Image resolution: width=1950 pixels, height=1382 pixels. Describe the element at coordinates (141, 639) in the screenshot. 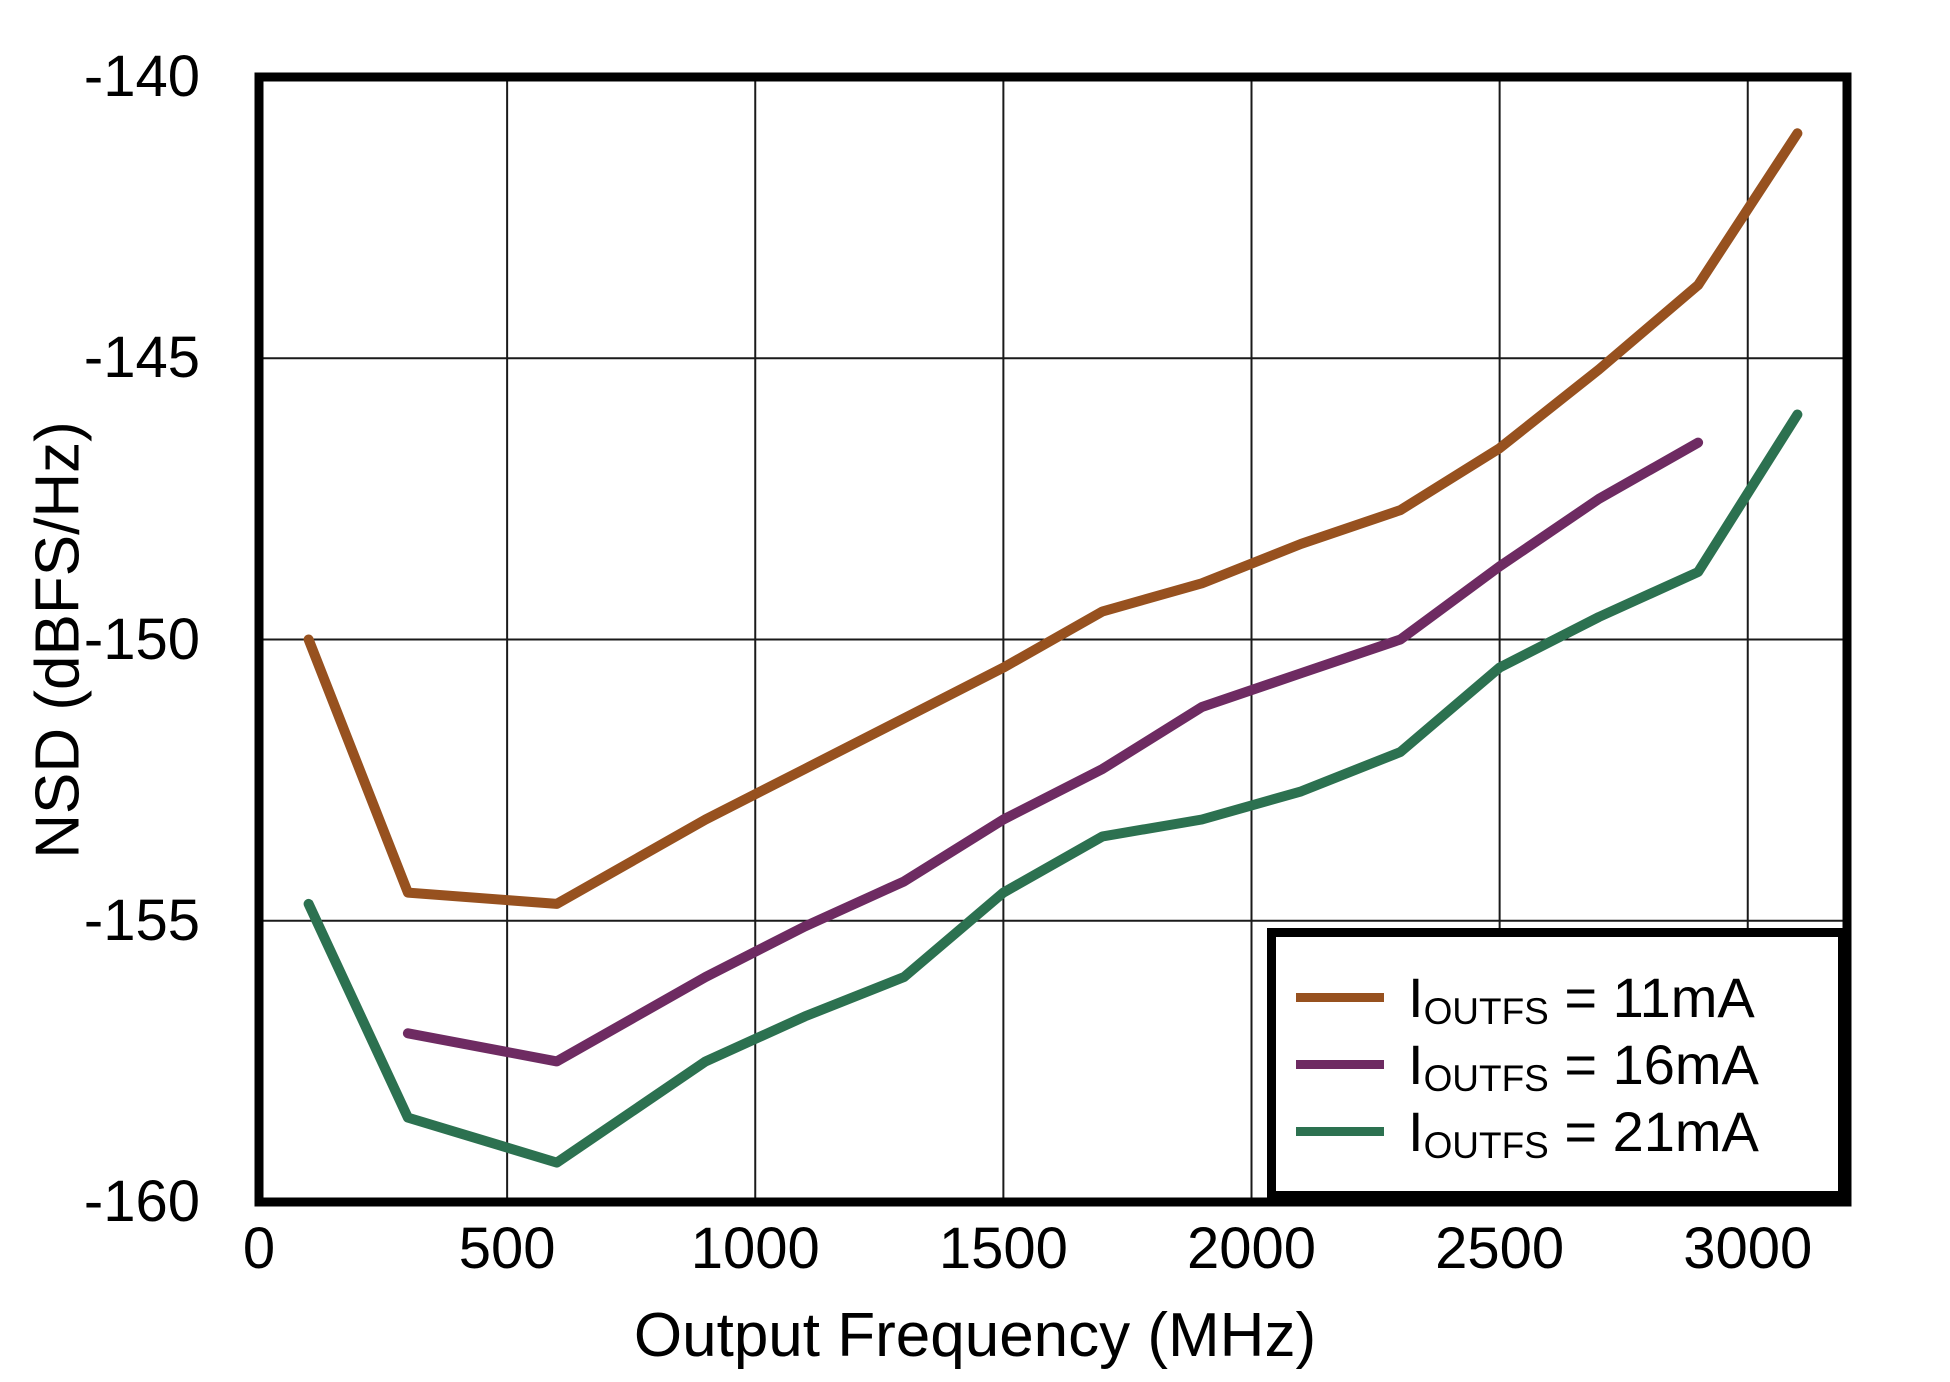

I see `y-tick-label: -150` at that location.